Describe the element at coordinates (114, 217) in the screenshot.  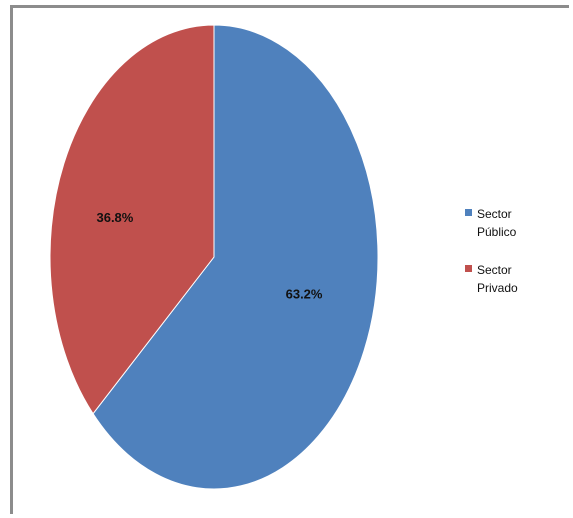
I see `pie-label-sector-privado: 36.8%` at that location.